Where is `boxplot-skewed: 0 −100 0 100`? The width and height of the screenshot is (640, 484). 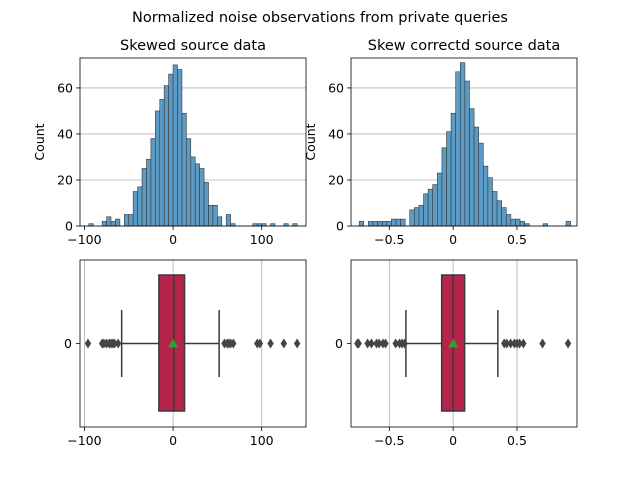 boxplot-skewed: 0 −100 0 100 is located at coordinates (185, 353).